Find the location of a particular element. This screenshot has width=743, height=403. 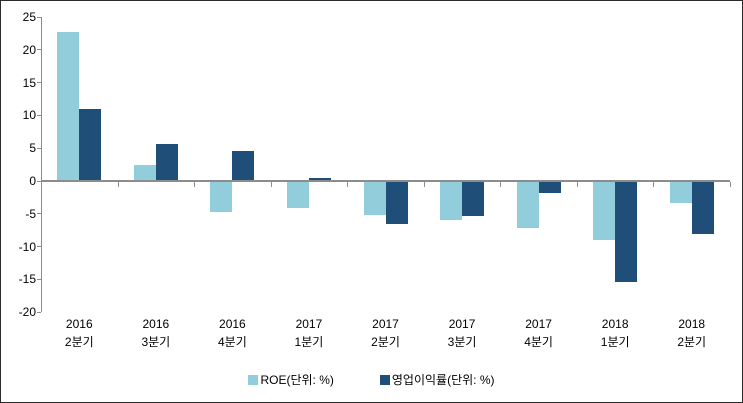

x-axis-category-label: 2017 3분기 is located at coordinates (462, 333).